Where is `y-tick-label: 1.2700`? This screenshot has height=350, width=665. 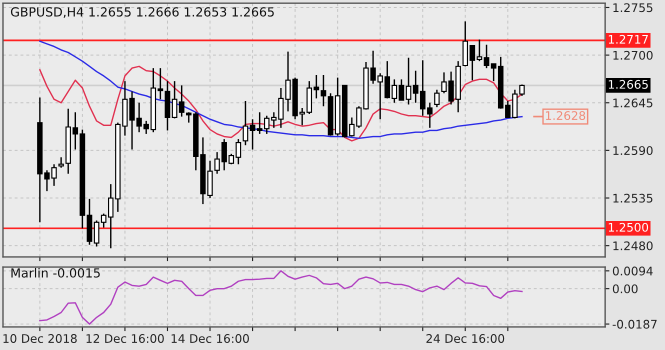
y-tick-label: 1.2700 is located at coordinates (633, 55).